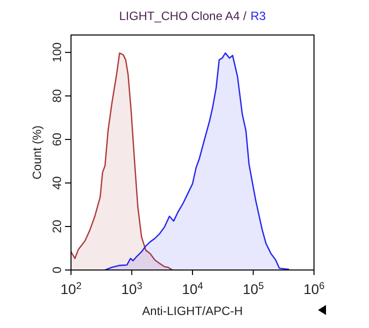  Describe the element at coordinates (57, 226) in the screenshot. I see `y-tick-label: 20` at that location.